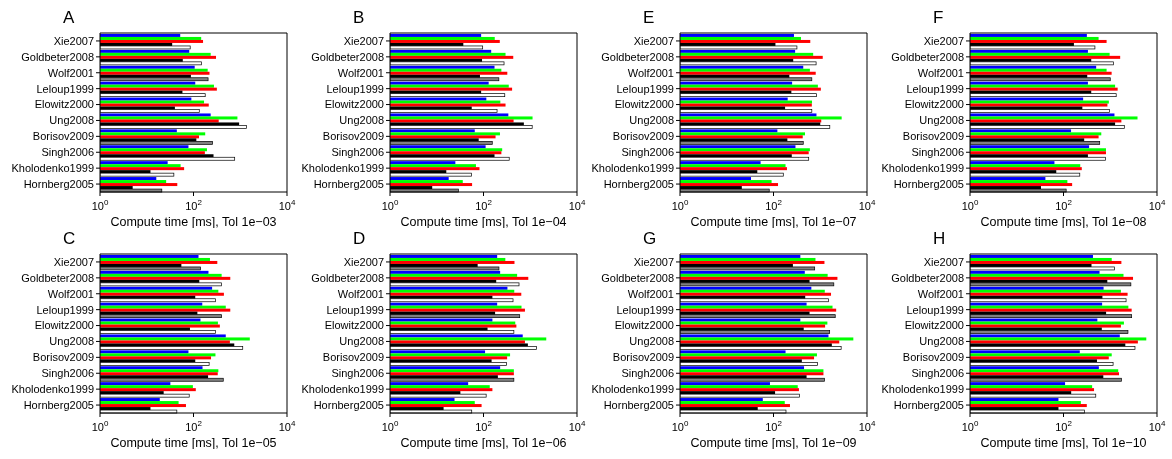 The height and width of the screenshot is (459, 1172). Describe the element at coordinates (938, 18) in the screenshot. I see `chart-title: F` at that location.